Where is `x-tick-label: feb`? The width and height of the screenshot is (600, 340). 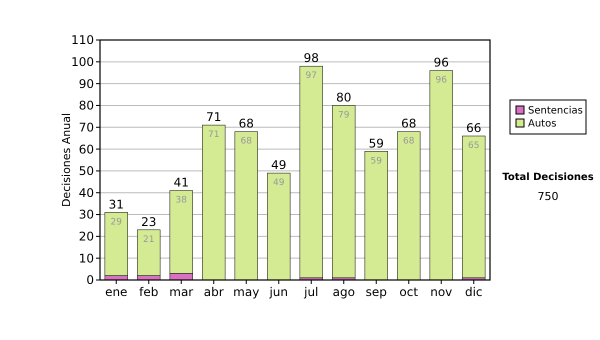 x-tick-label: feb is located at coordinates (148, 292).